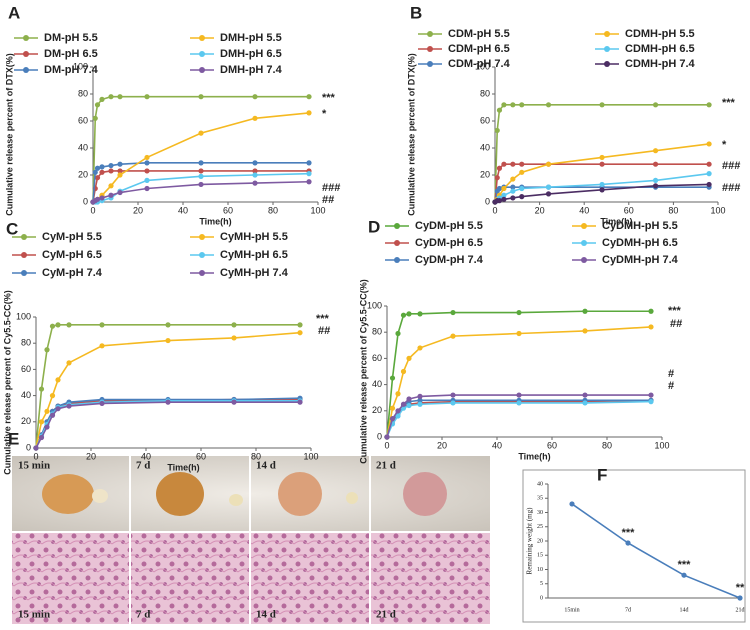 This screenshot has height=630, width=750. Describe the element at coordinates (26, 369) in the screenshot. I see `y-tick-label: 60` at that location.